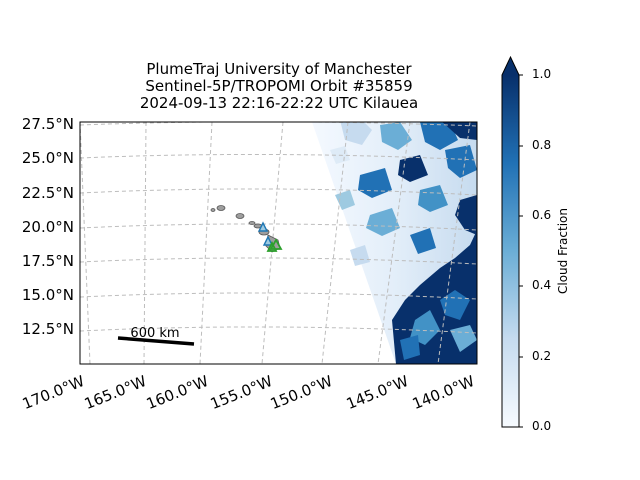 This screenshot has height=480, width=640. I want to click on map-title-line-1: PlumeTraj University of Manchester, so click(279, 69).